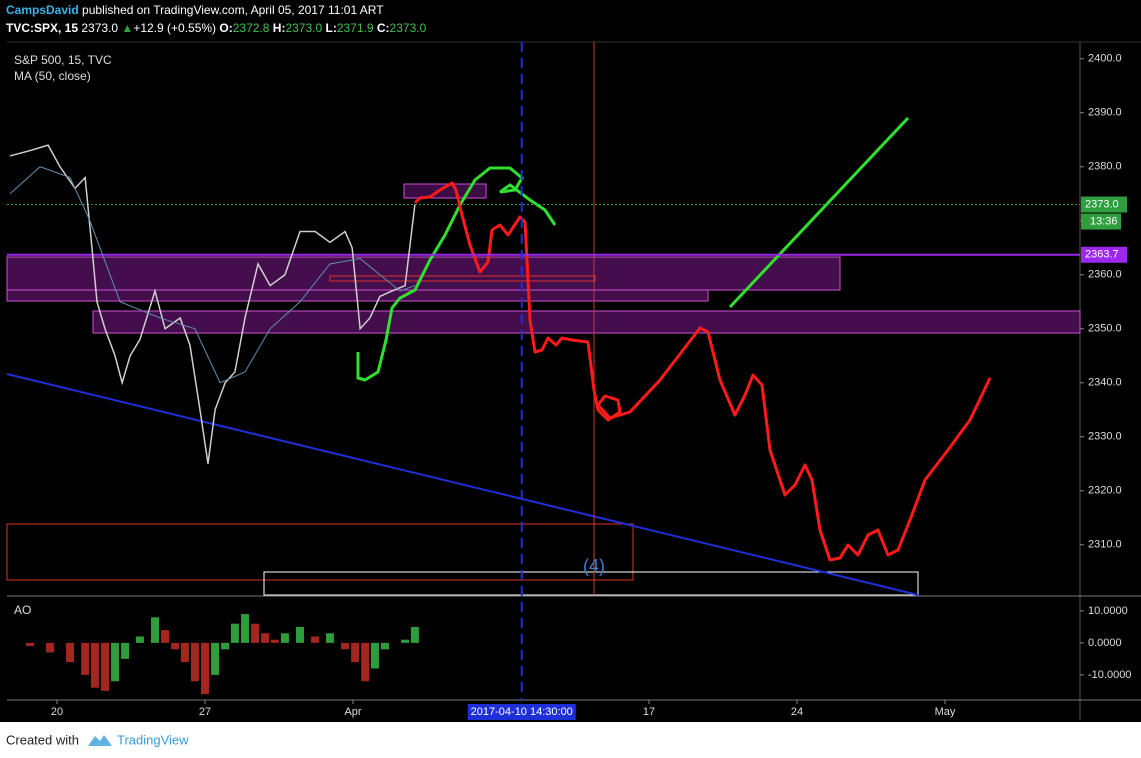 The image size is (1141, 758). I want to click on annotation: (4), so click(594, 566).